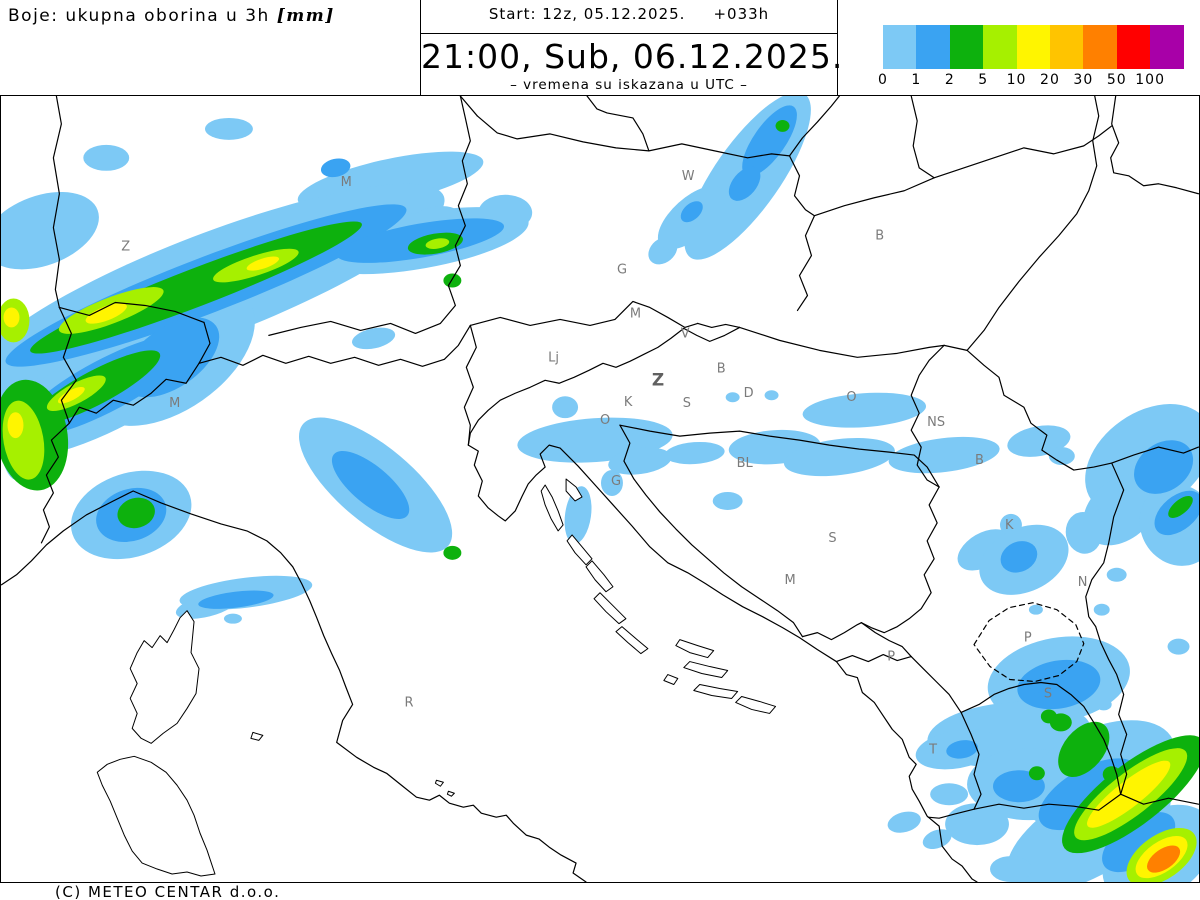 The height and width of the screenshot is (900, 1200). I want to click on legend-value: 20, so click(1050, 80).